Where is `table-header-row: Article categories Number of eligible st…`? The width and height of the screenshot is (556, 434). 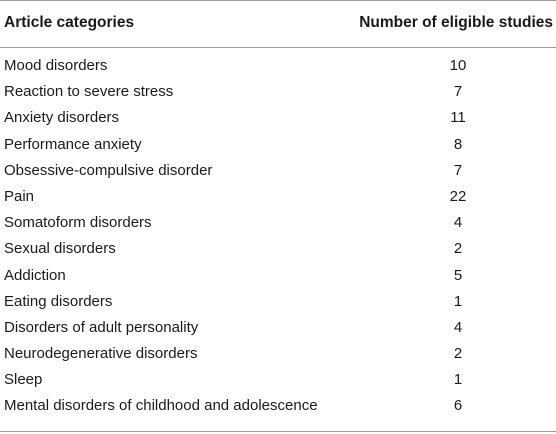
table-header-row: Article categories Number of eligible st… is located at coordinates (278, 23).